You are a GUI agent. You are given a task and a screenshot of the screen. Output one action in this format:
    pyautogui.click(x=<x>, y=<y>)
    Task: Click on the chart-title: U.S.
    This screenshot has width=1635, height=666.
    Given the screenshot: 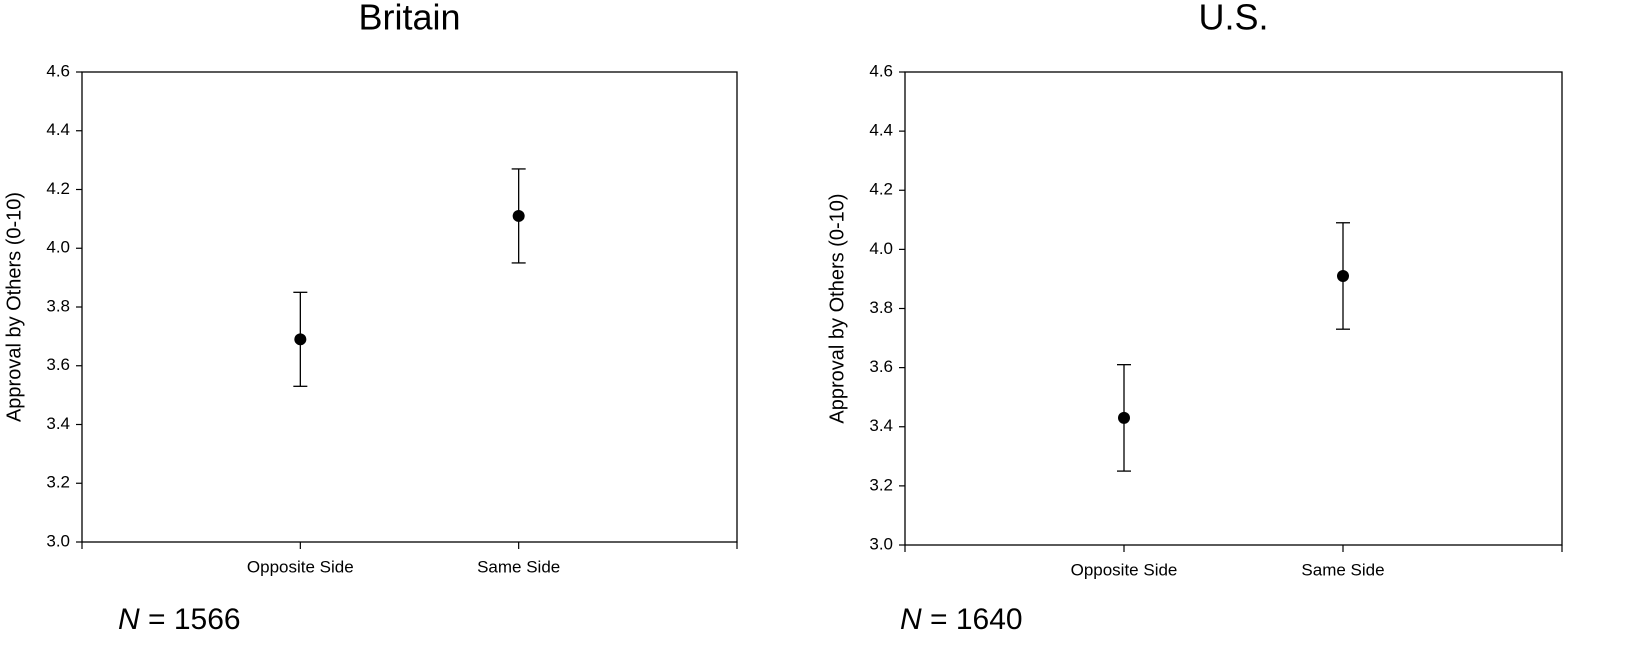 What is the action you would take?
    pyautogui.click(x=1233, y=19)
    